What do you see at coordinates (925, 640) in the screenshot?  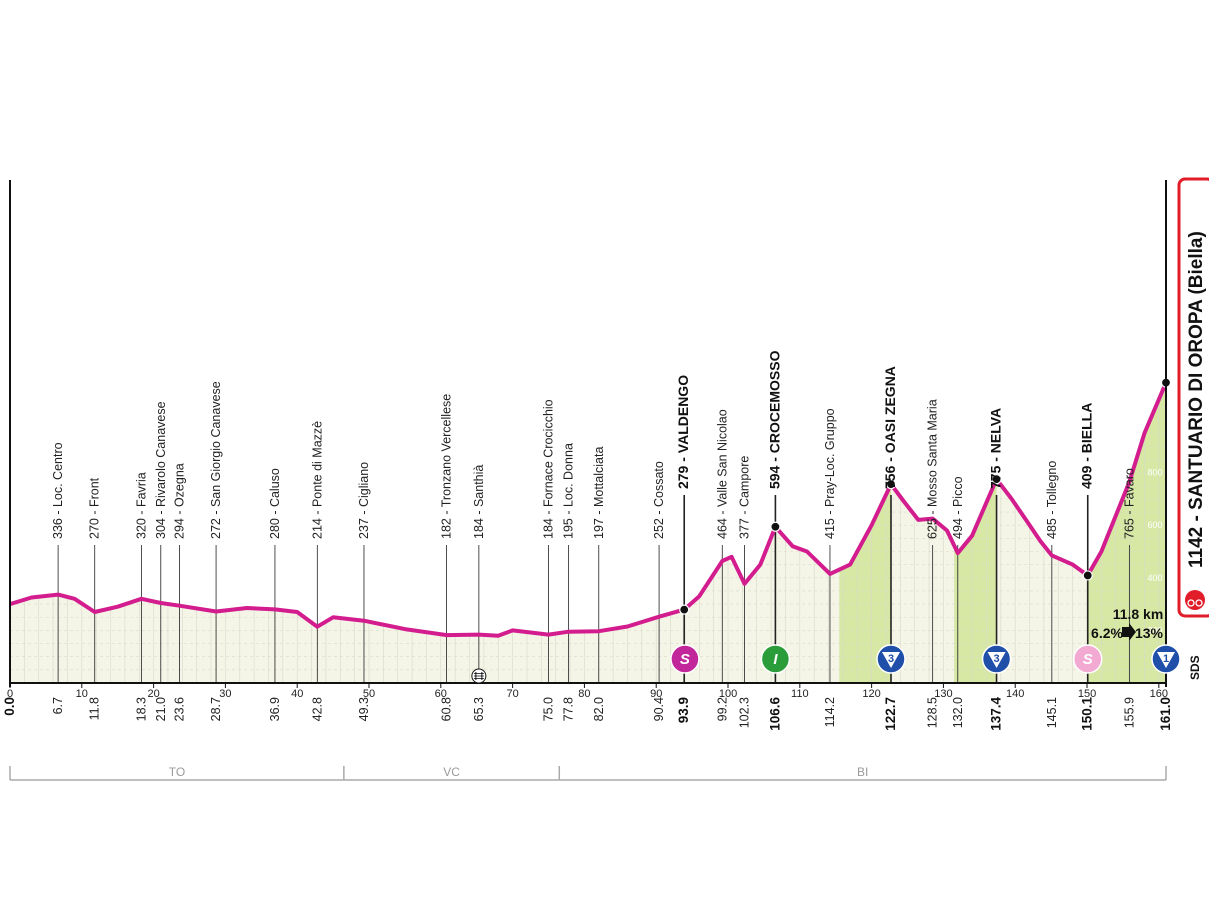 I see `category-badges: S I 3 3 S 1 11.8 km 6.2% 13%` at bounding box center [925, 640].